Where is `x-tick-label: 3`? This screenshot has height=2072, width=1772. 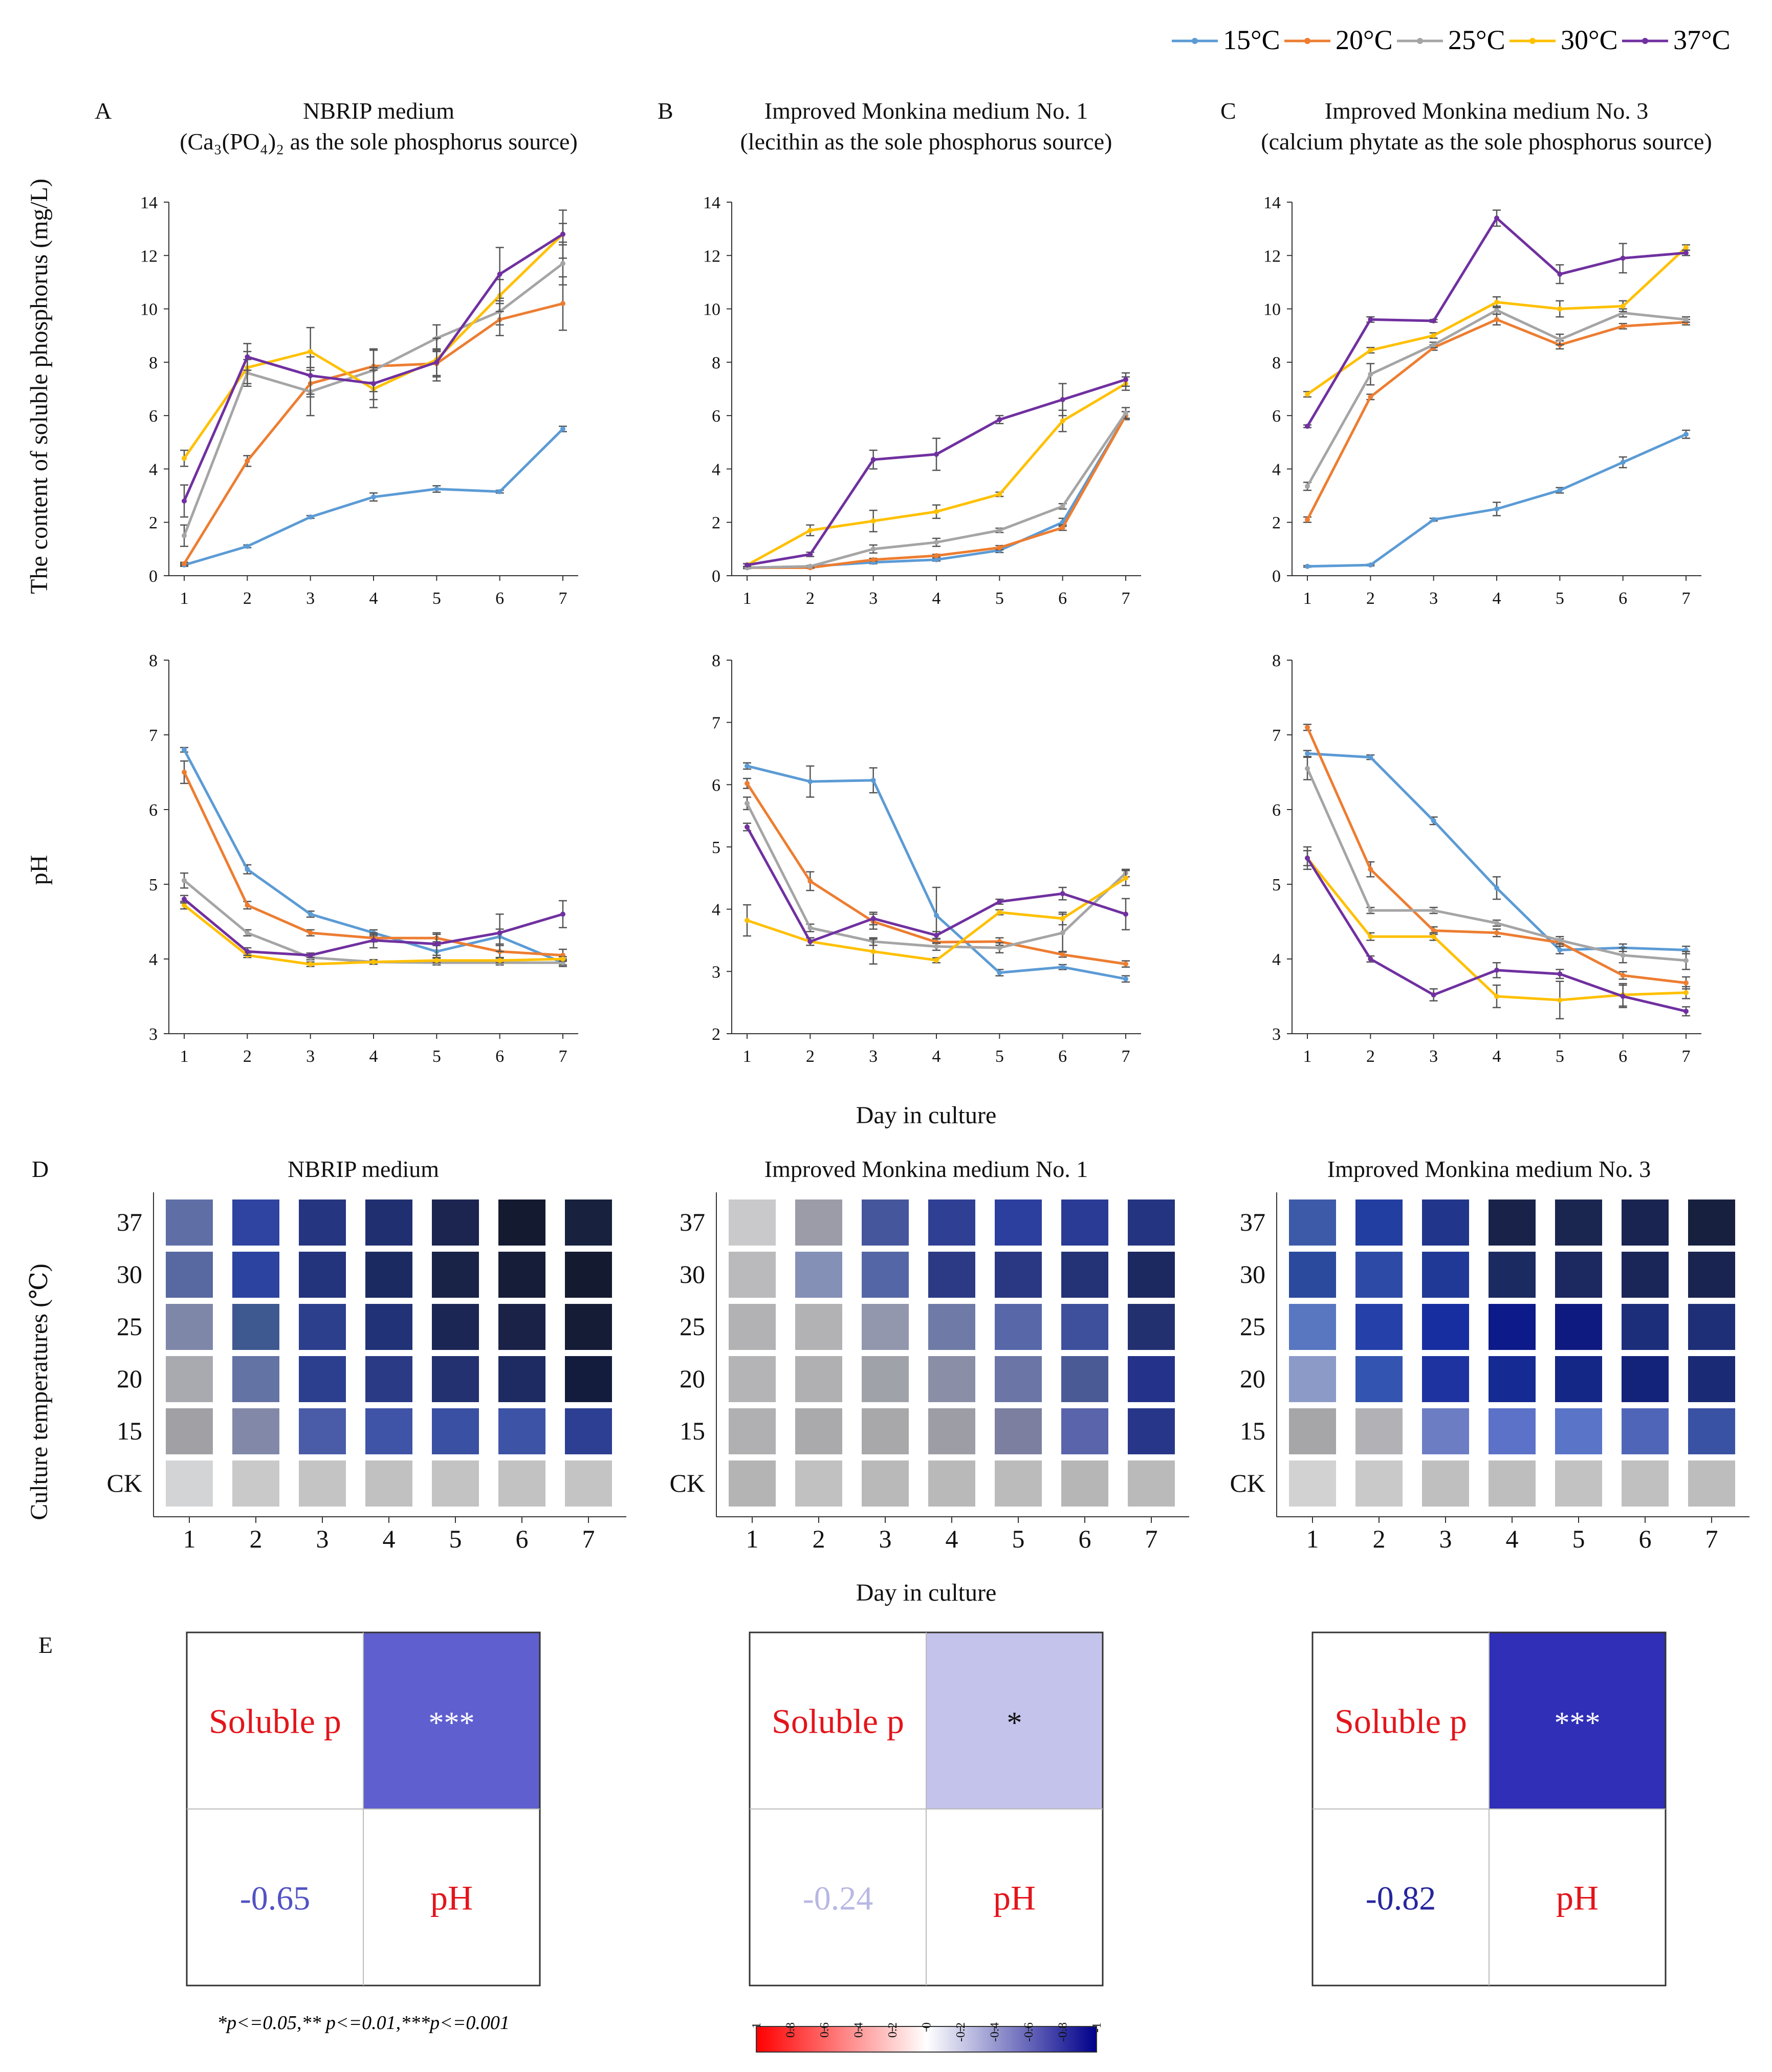 x-tick-label: 3 is located at coordinates (1433, 1056).